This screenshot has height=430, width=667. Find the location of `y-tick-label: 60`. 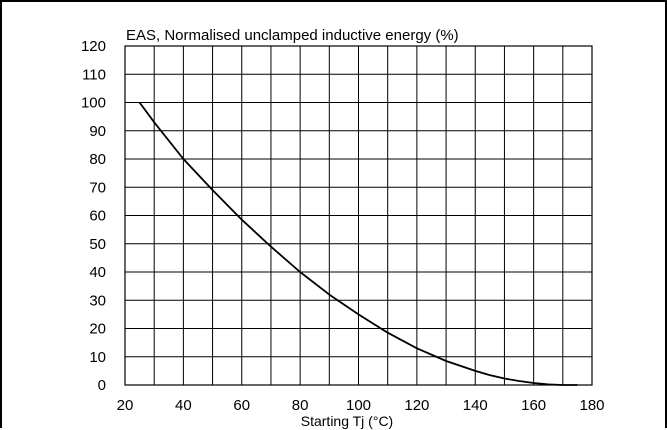

y-tick-label: 60 is located at coordinates (97, 216).